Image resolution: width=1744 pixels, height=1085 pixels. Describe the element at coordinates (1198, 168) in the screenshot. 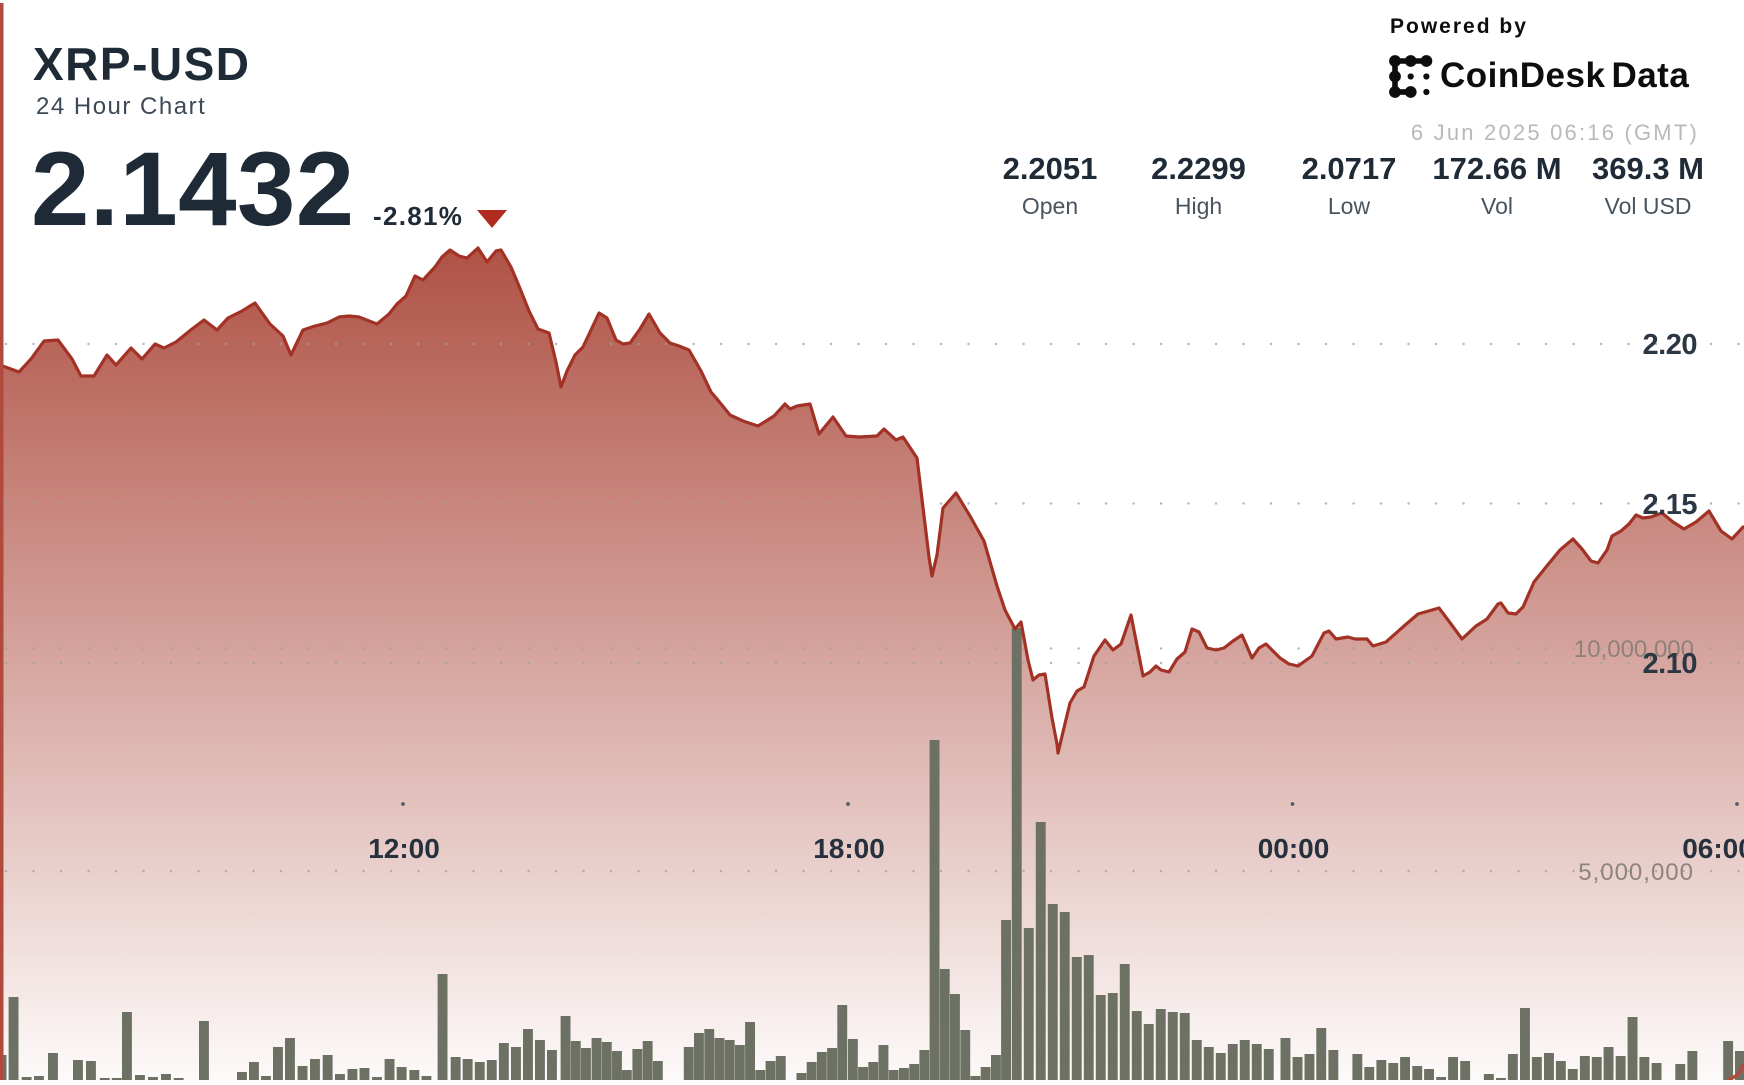

I see `svg-text: 2.2299` at that location.